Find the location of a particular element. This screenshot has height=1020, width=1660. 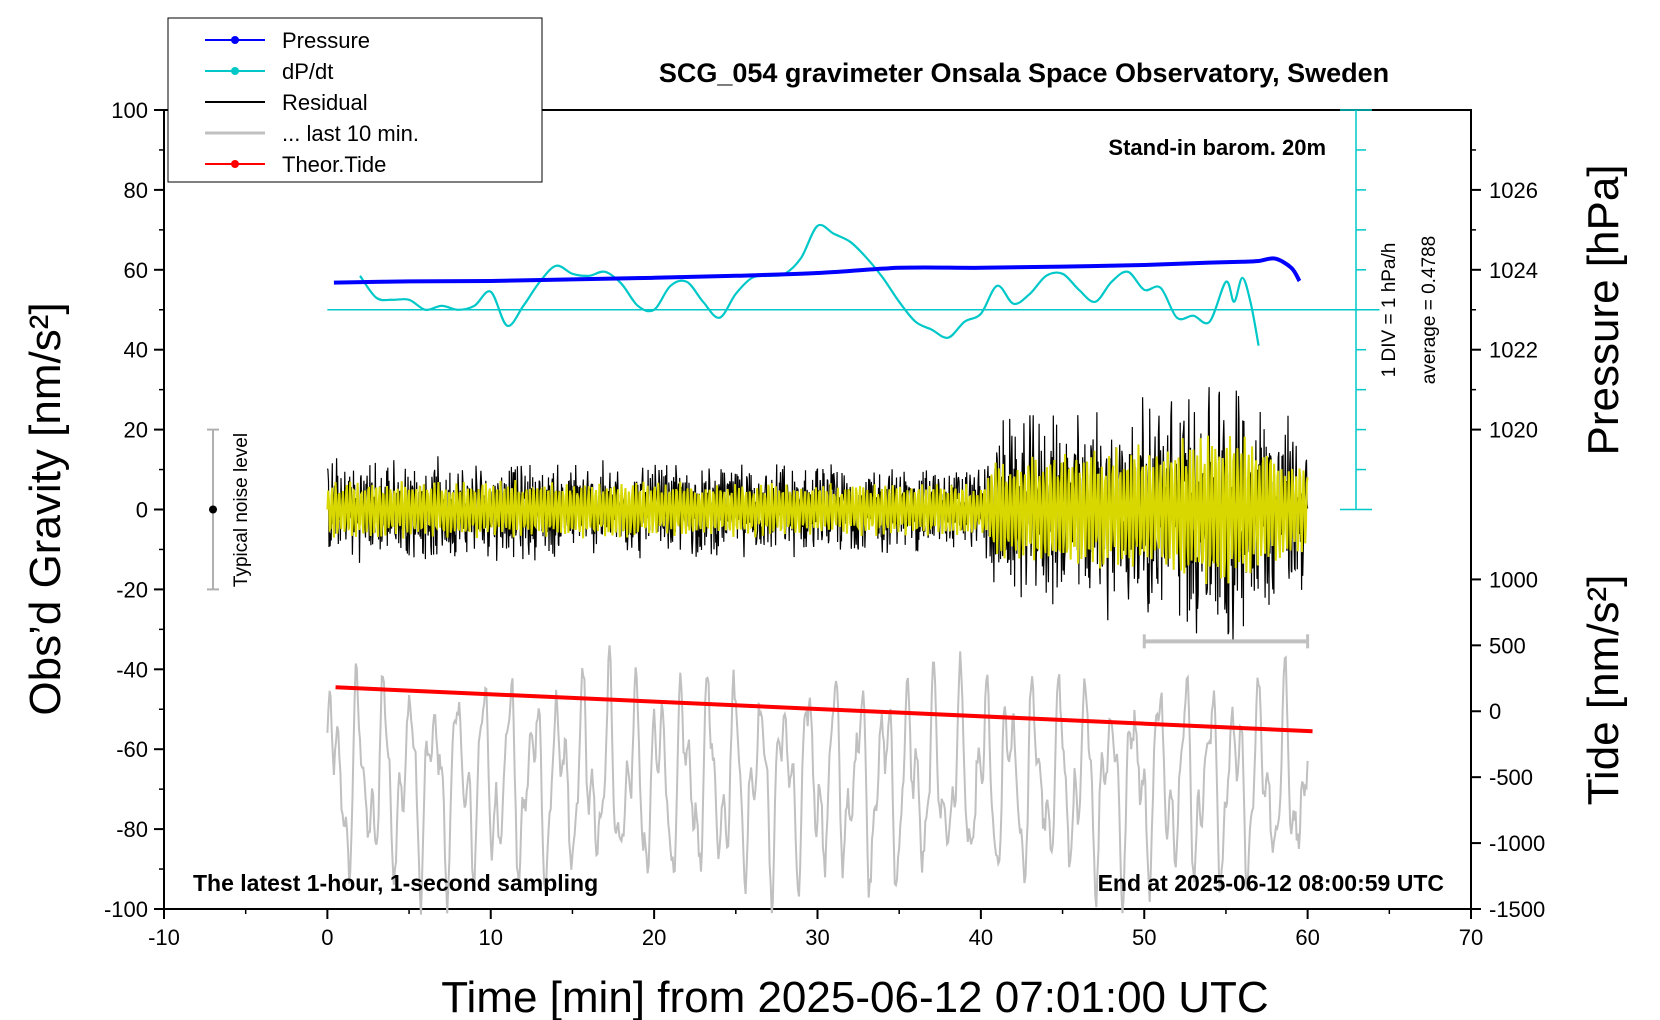

tide-tick-label: -500 is located at coordinates (1511, 777).